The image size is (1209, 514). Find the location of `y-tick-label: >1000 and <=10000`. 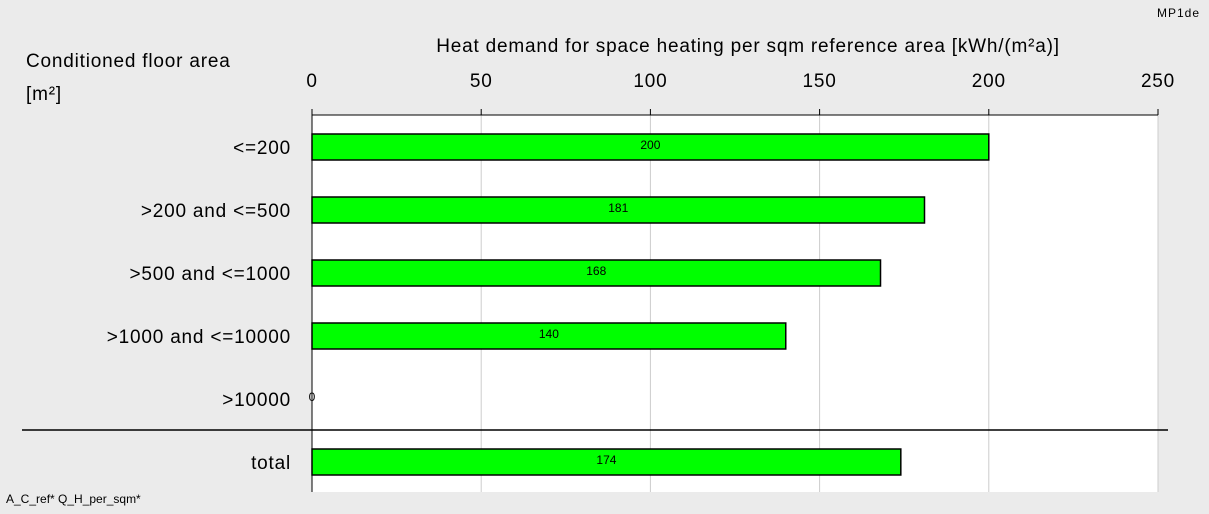

y-tick-label: >1000 and <=10000 is located at coordinates (199, 337).